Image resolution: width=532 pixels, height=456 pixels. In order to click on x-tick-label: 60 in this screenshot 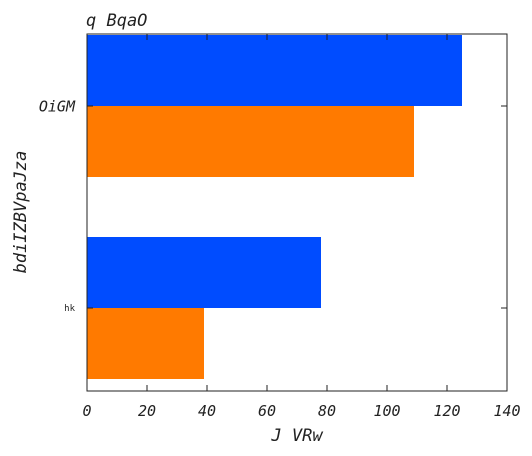, I will do `click(267, 411)`.